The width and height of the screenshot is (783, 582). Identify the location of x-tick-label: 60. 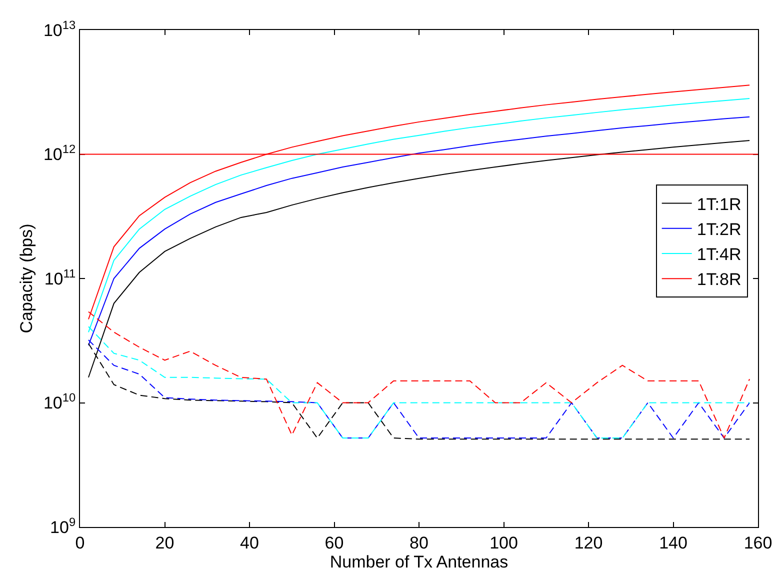
(334, 542).